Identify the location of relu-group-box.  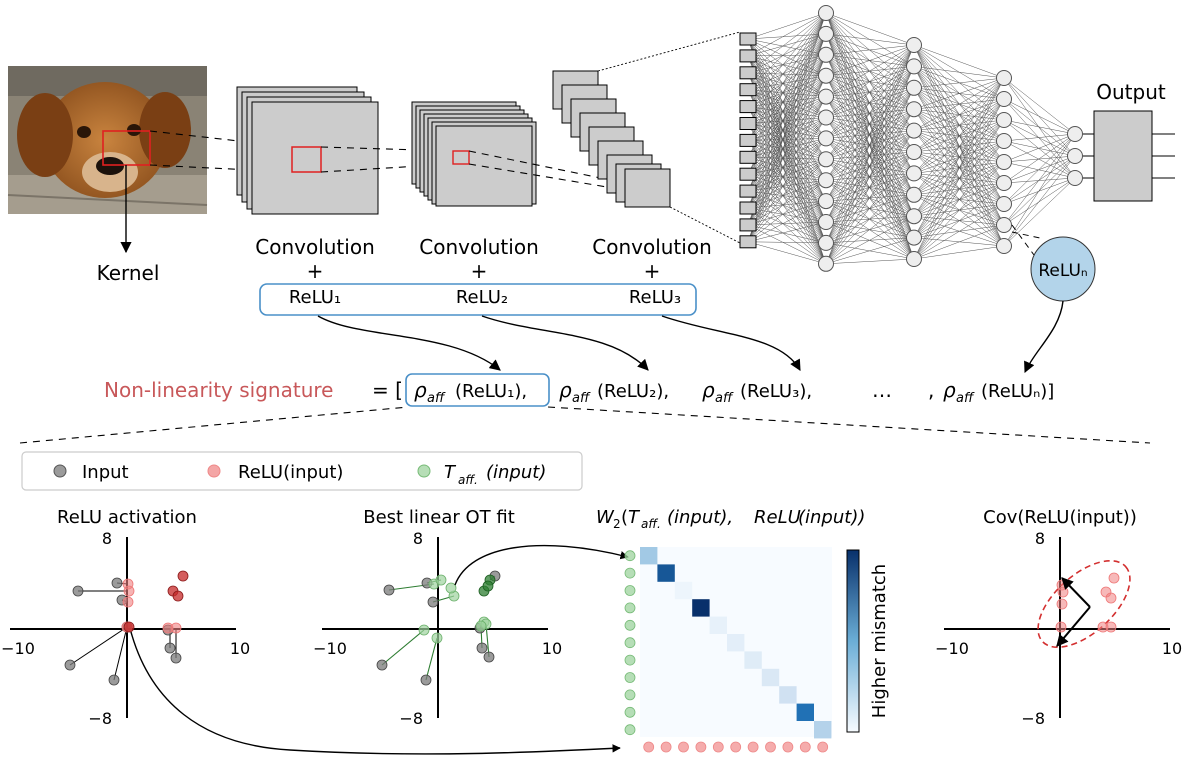
(478, 299).